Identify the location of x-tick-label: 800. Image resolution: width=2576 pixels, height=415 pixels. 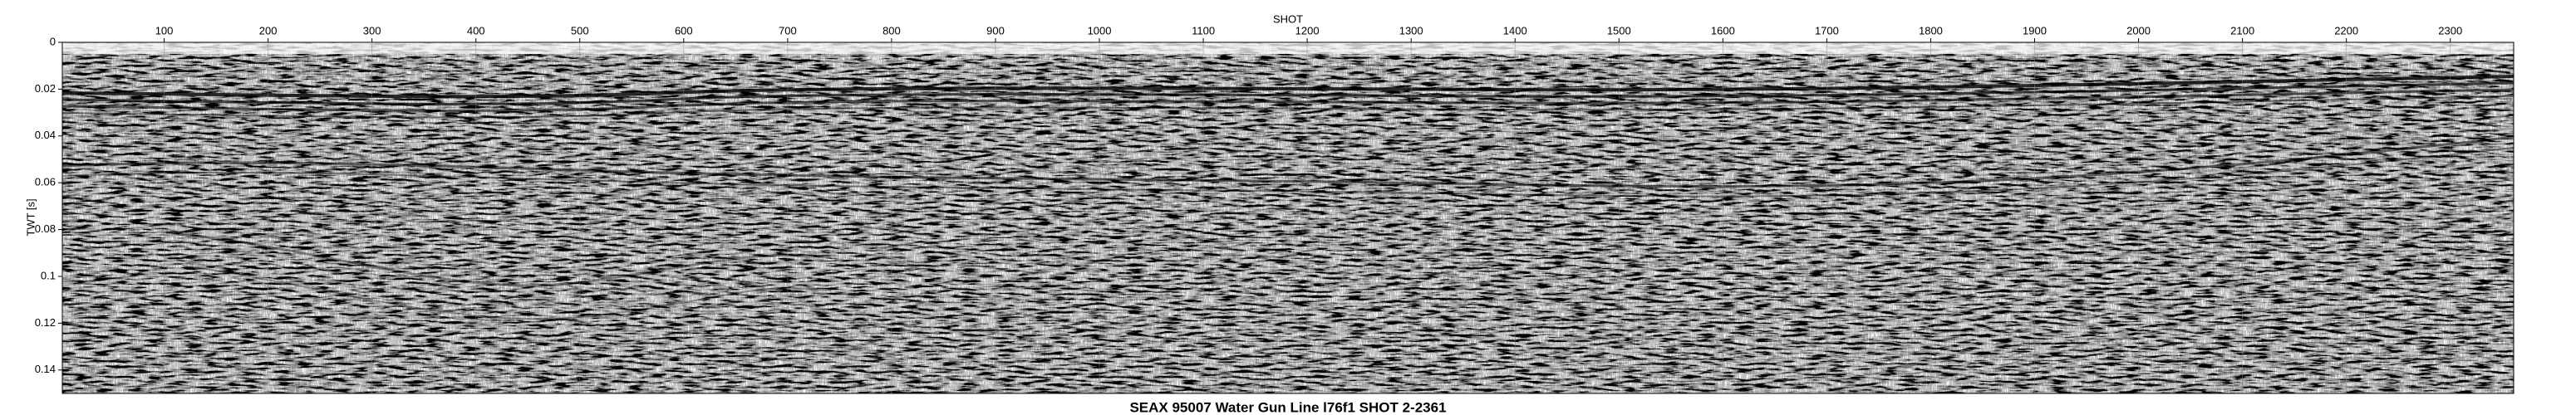
(891, 31).